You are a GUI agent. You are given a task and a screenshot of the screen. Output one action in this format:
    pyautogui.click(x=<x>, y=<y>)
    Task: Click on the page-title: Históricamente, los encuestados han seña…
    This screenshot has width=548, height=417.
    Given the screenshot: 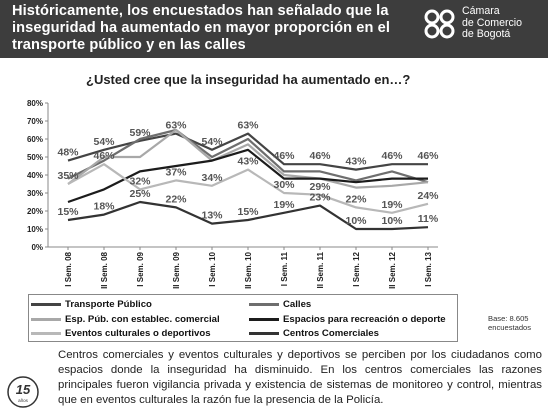 What is the action you would take?
    pyautogui.click(x=201, y=28)
    